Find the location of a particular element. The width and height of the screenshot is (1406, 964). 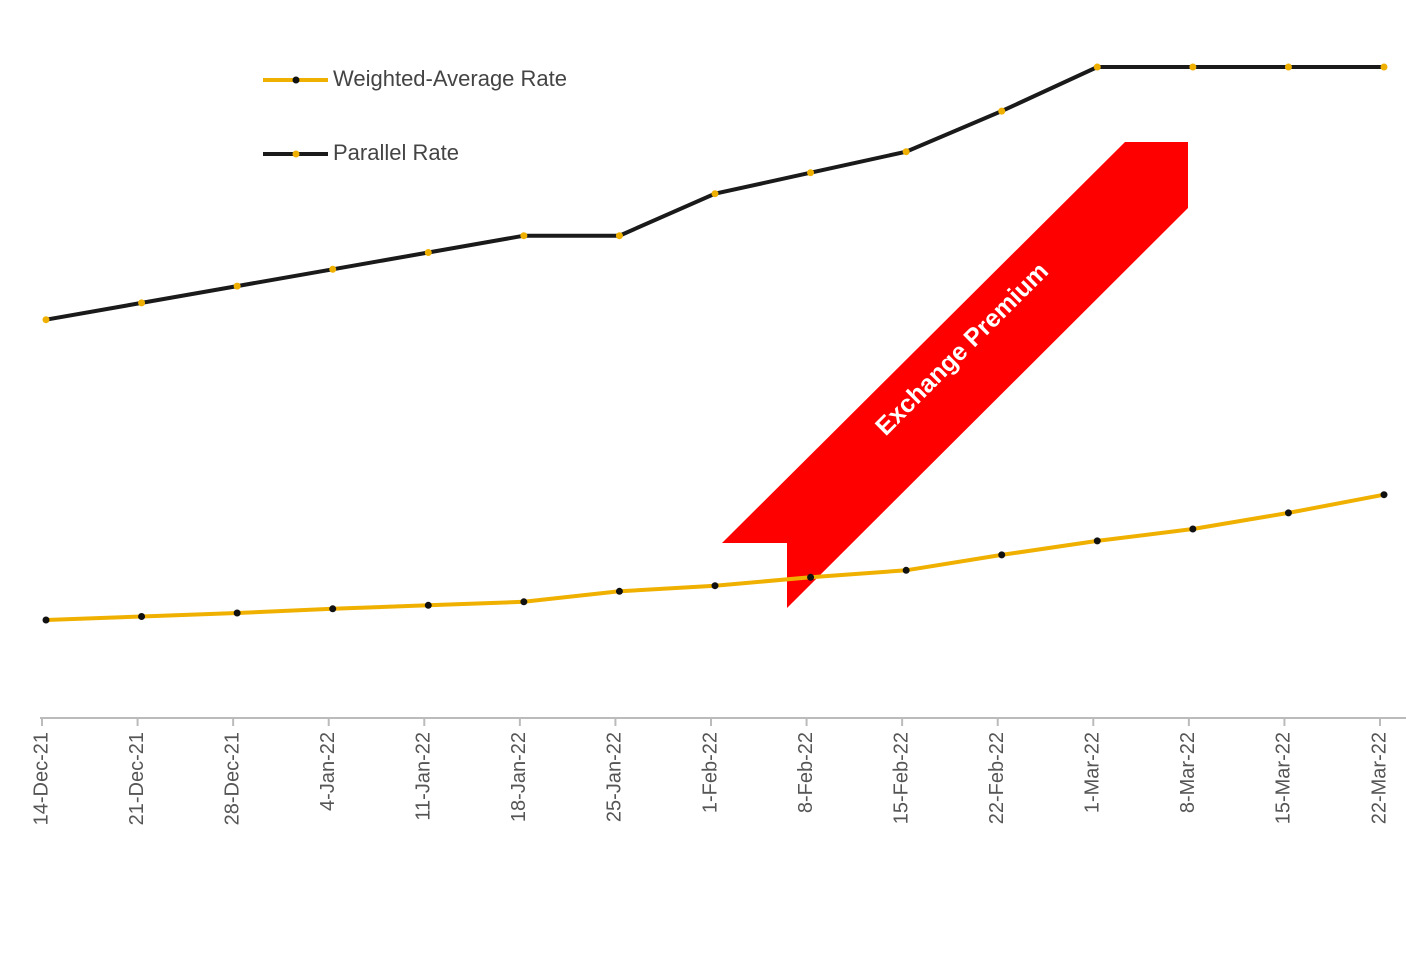

x-tick-label: 22-Mar-22 is located at coordinates (1379, 778).